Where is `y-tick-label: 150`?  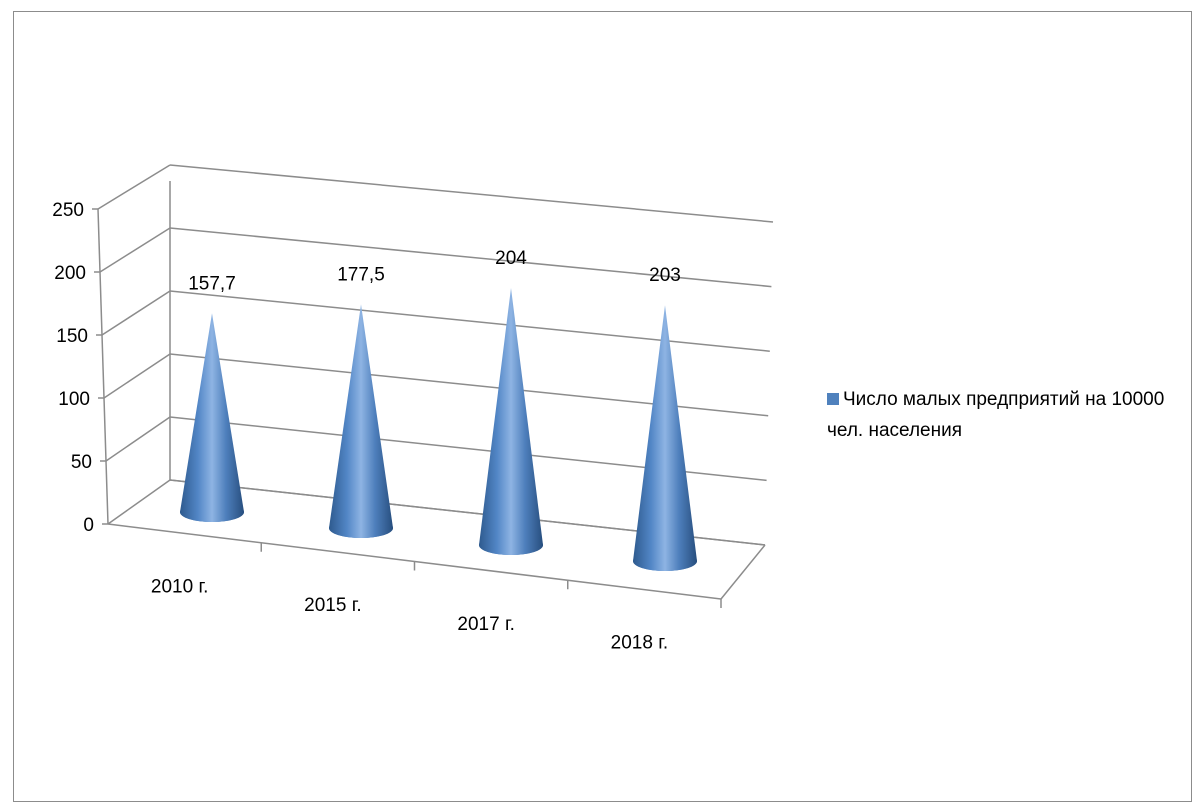
y-tick-label: 150 is located at coordinates (72, 336).